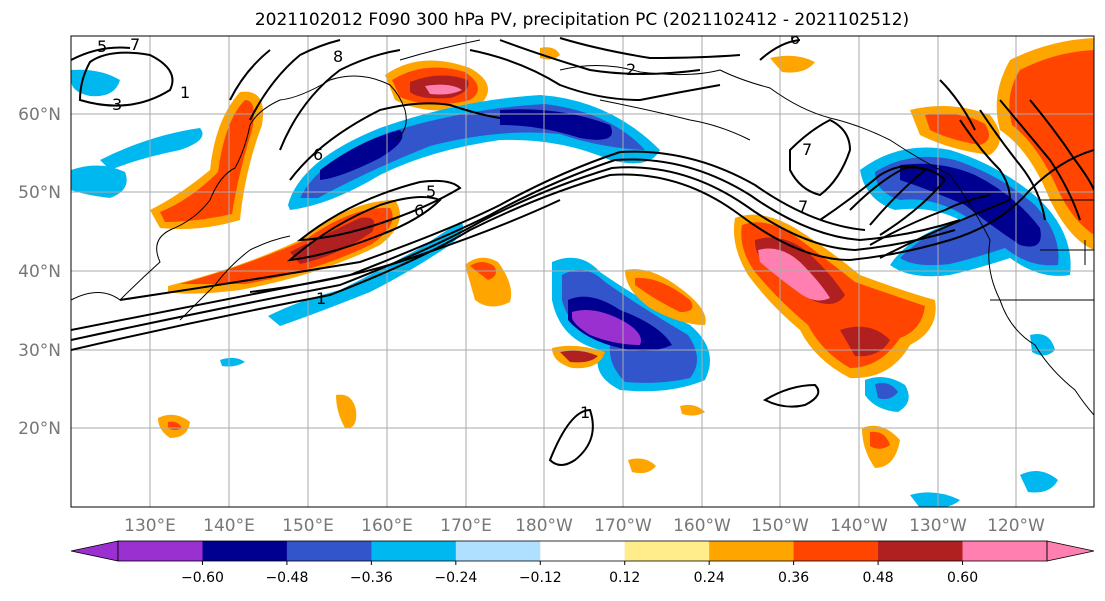 The image size is (1105, 601). Describe the element at coordinates (202, 578) in the screenshot. I see `colorbar-tick-label: −0.60` at that location.